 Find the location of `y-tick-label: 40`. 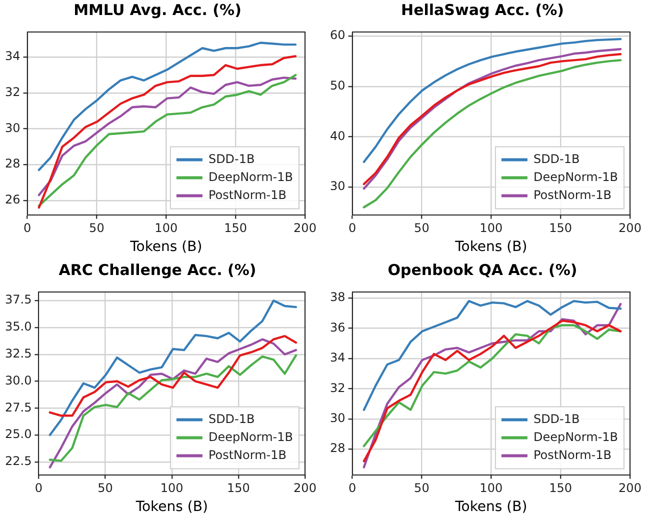

y-tick-label: 40 is located at coordinates (338, 135).